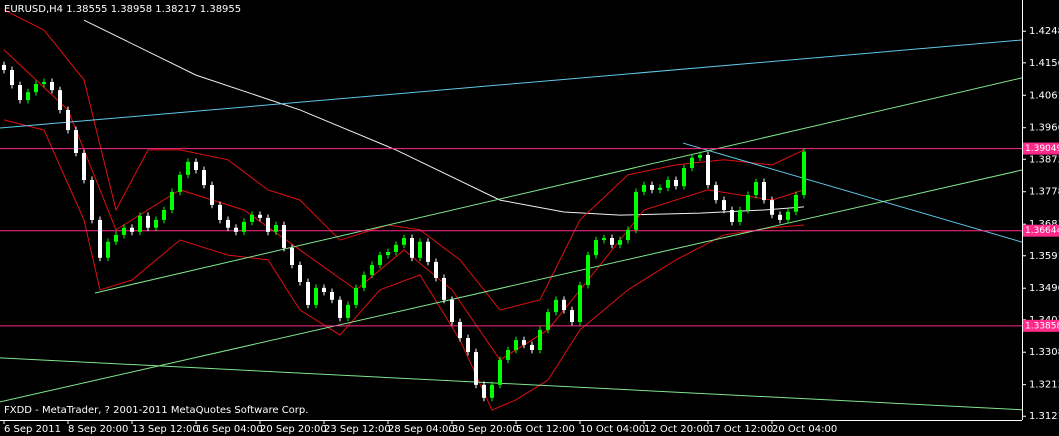  What do you see at coordinates (357, 429) in the screenshot?
I see `x-tick-label: 23 Sep 12:00` at bounding box center [357, 429].